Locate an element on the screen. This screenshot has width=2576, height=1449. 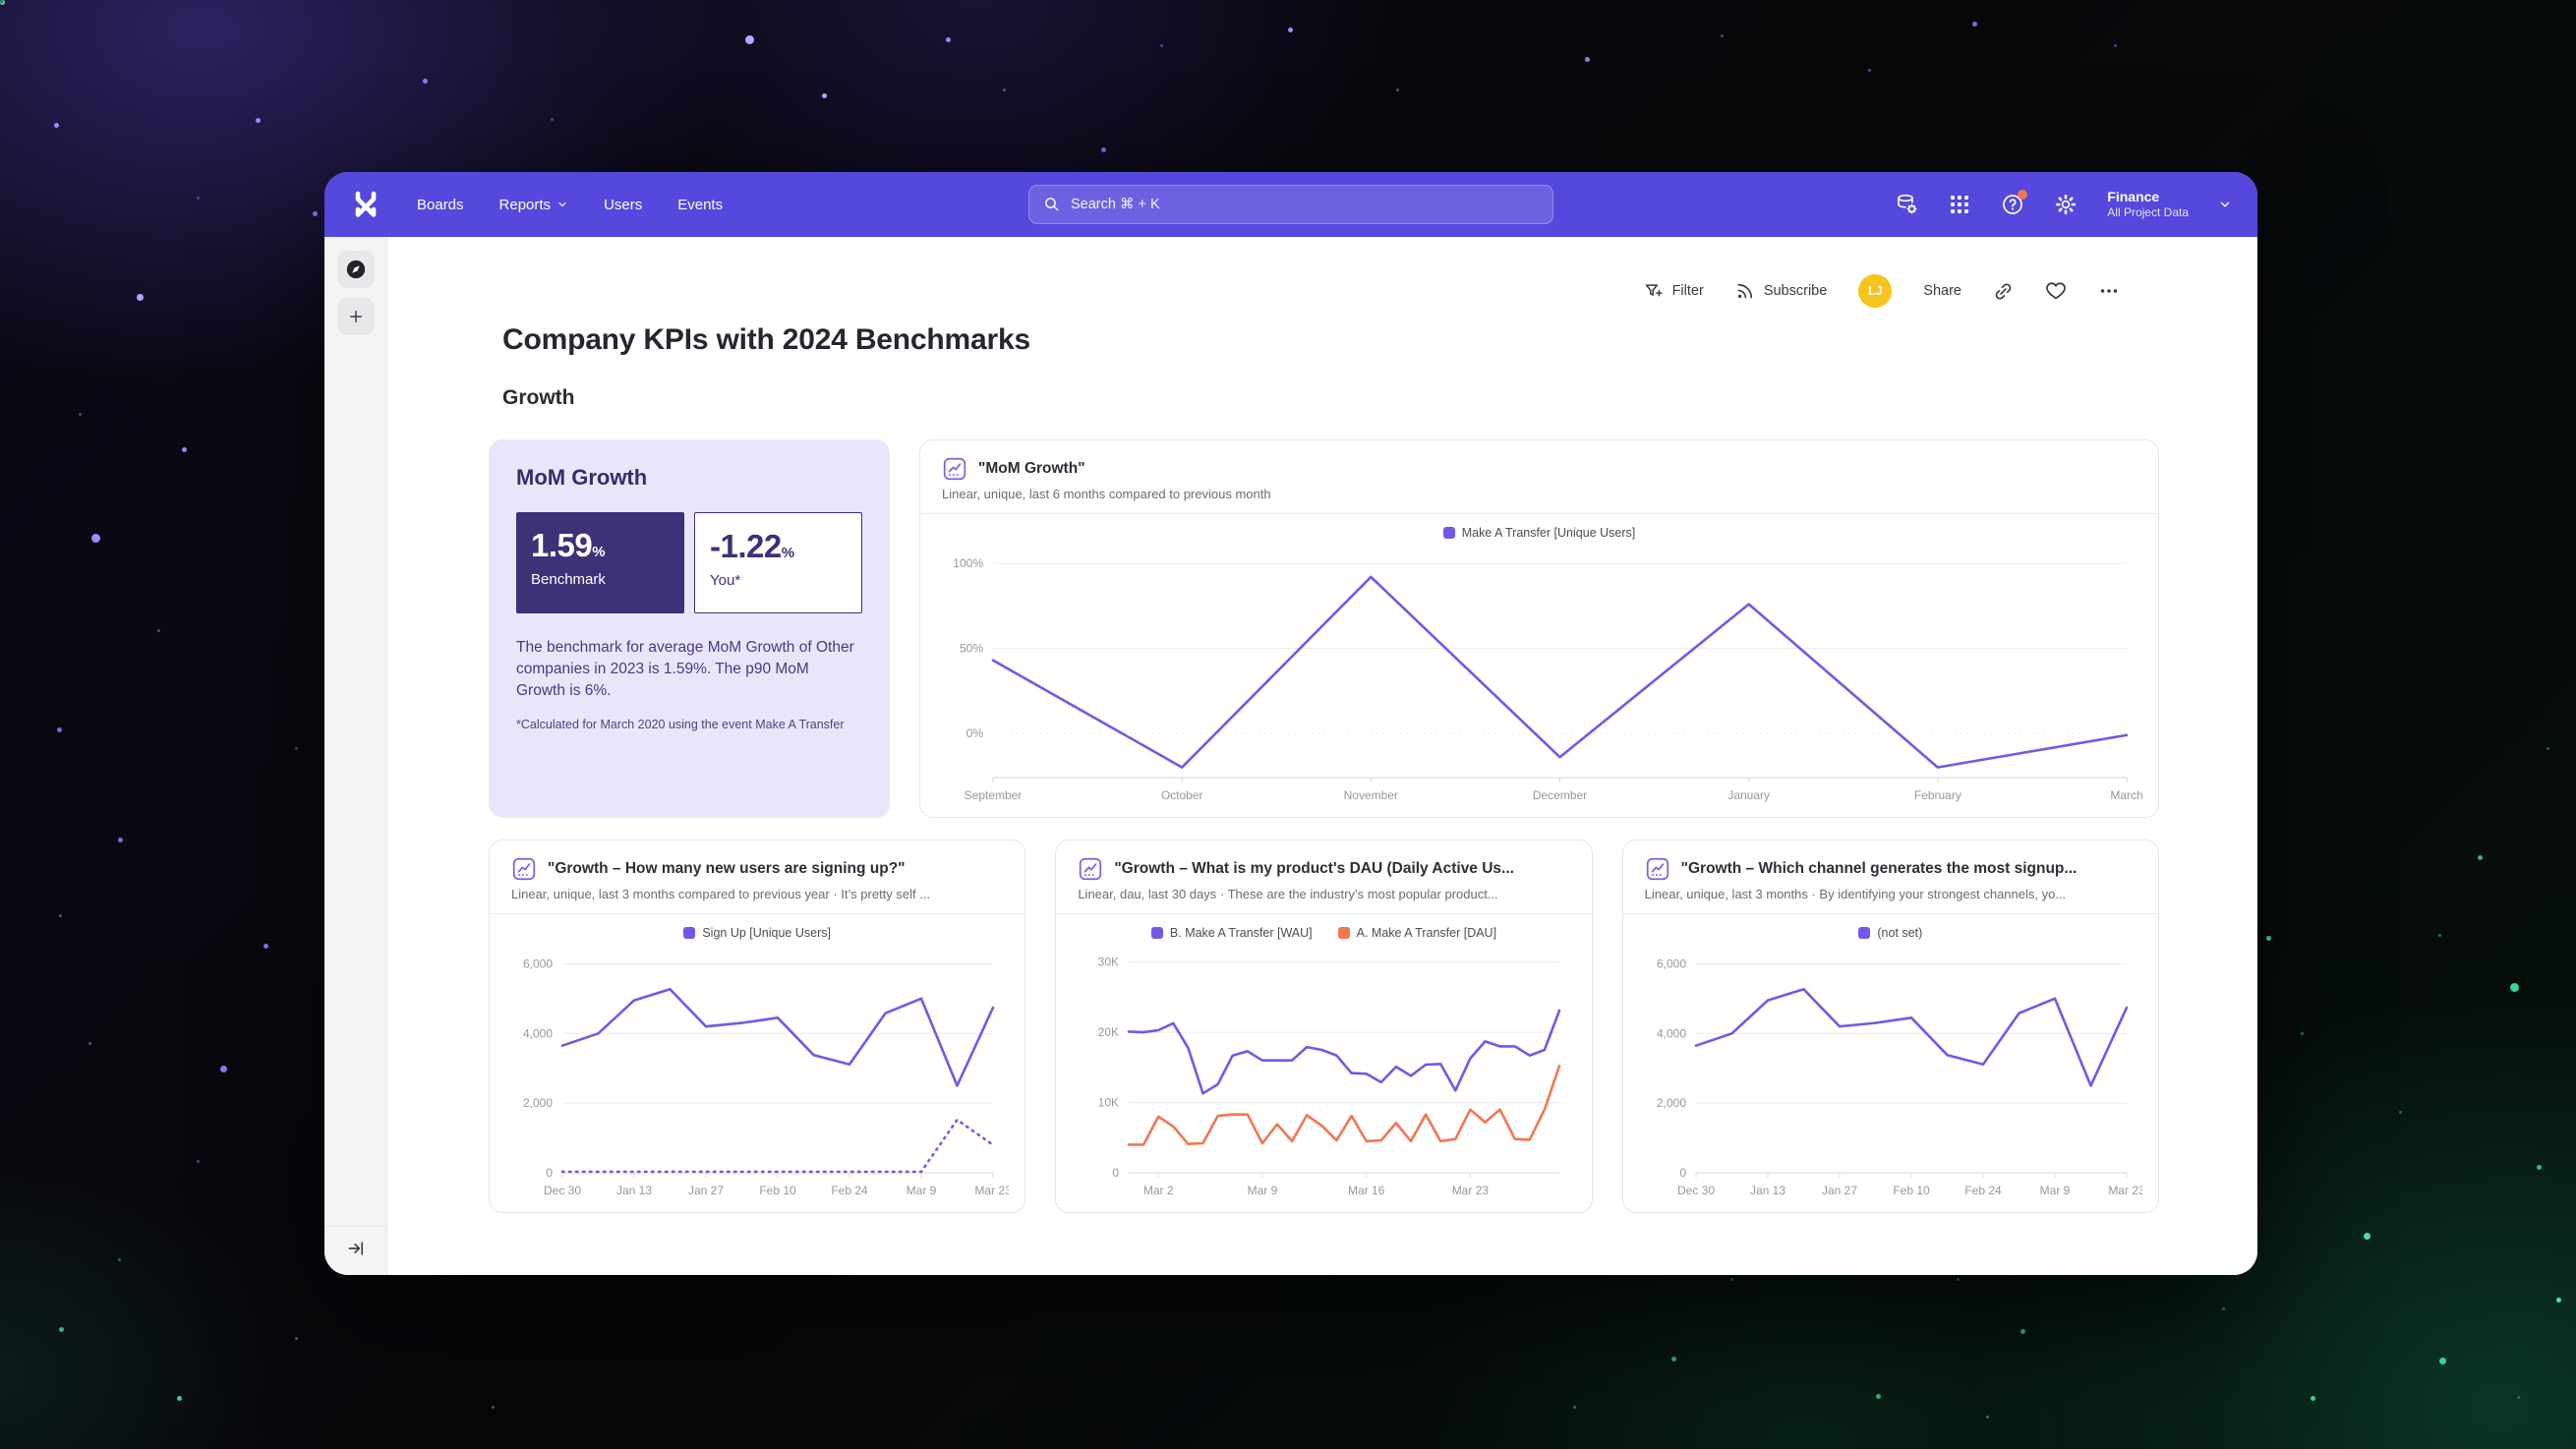
you-label: You* is located at coordinates (725, 580).